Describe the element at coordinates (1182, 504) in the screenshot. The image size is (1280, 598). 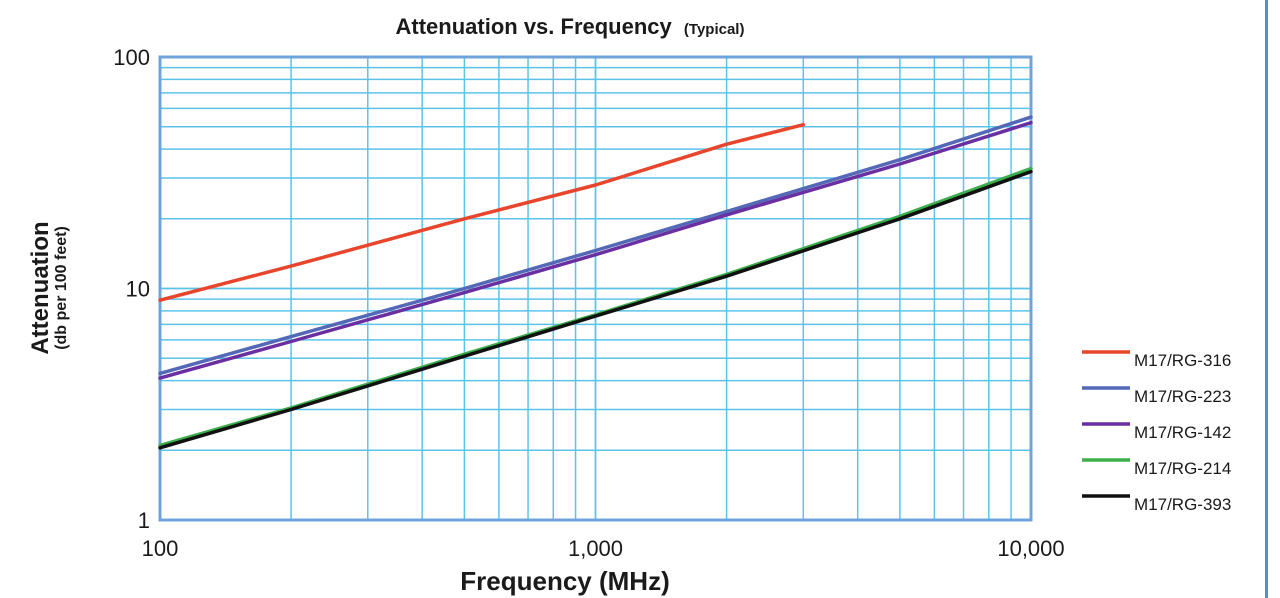
I see `legend-label: M17/RG-393` at that location.